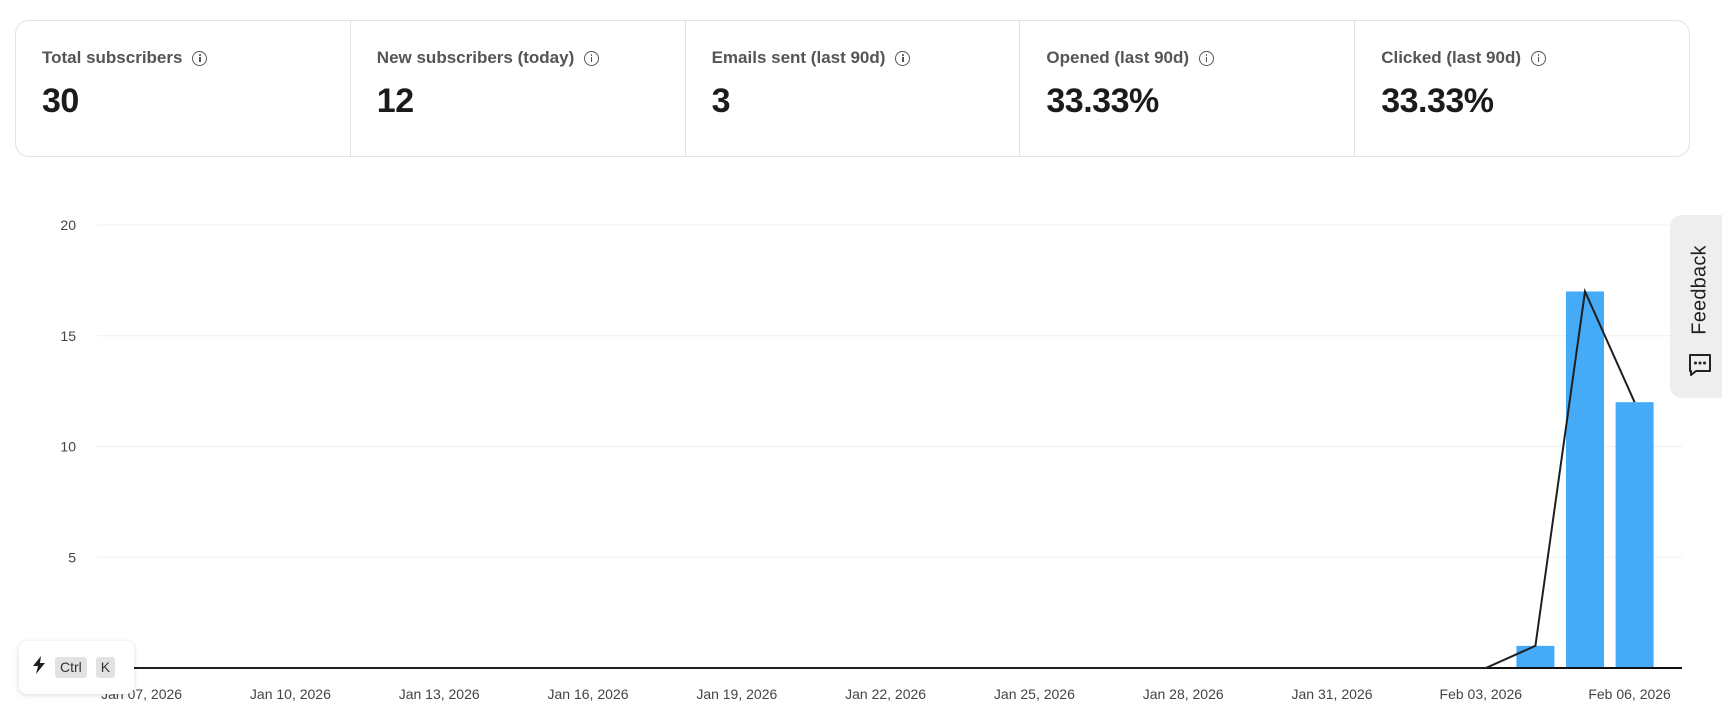  Describe the element at coordinates (395, 101) in the screenshot. I see `stat-value: 12` at that location.